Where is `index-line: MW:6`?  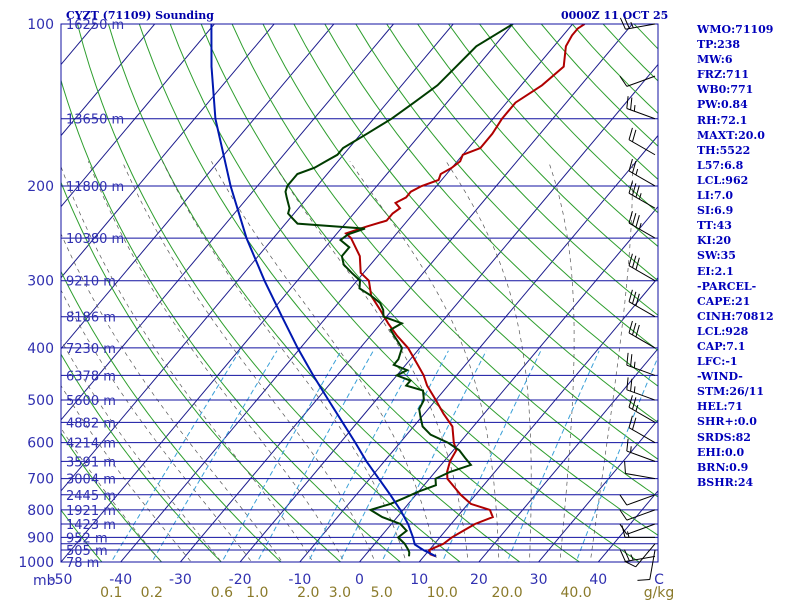
index-line: MW:6 is located at coordinates (715, 60).